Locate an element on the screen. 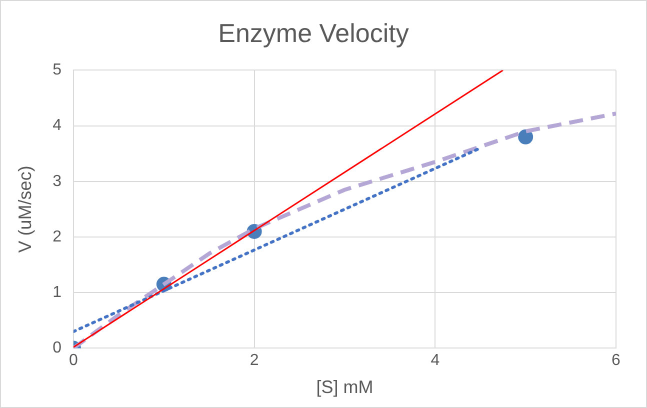 Image resolution: width=647 pixels, height=408 pixels. y-tick-label: 2 is located at coordinates (57, 237).